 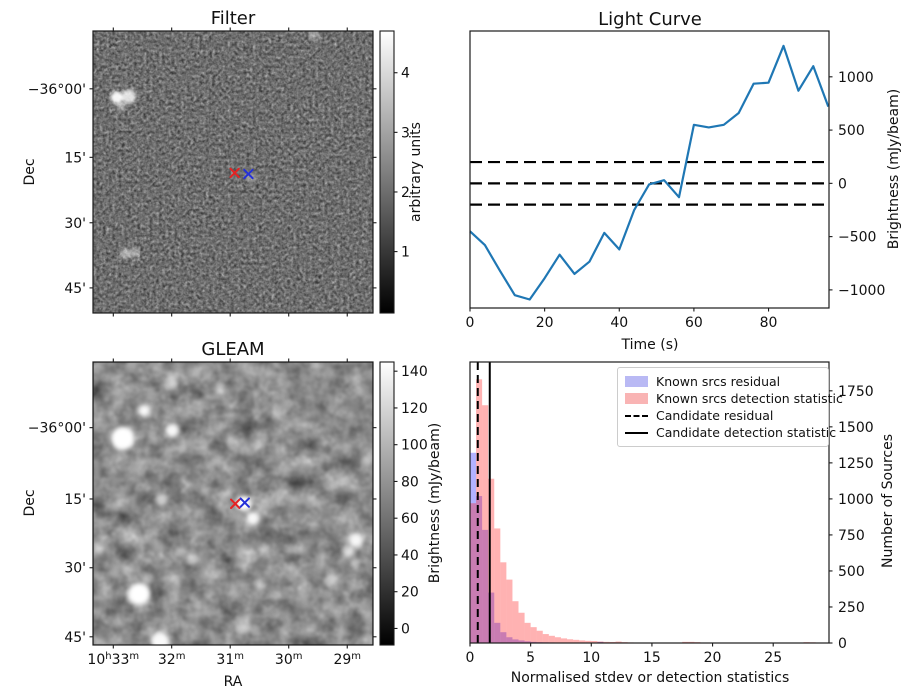 What do you see at coordinates (410, 593) in the screenshot?
I see `gleam-colorbar-tick-label: 20` at bounding box center [410, 593].